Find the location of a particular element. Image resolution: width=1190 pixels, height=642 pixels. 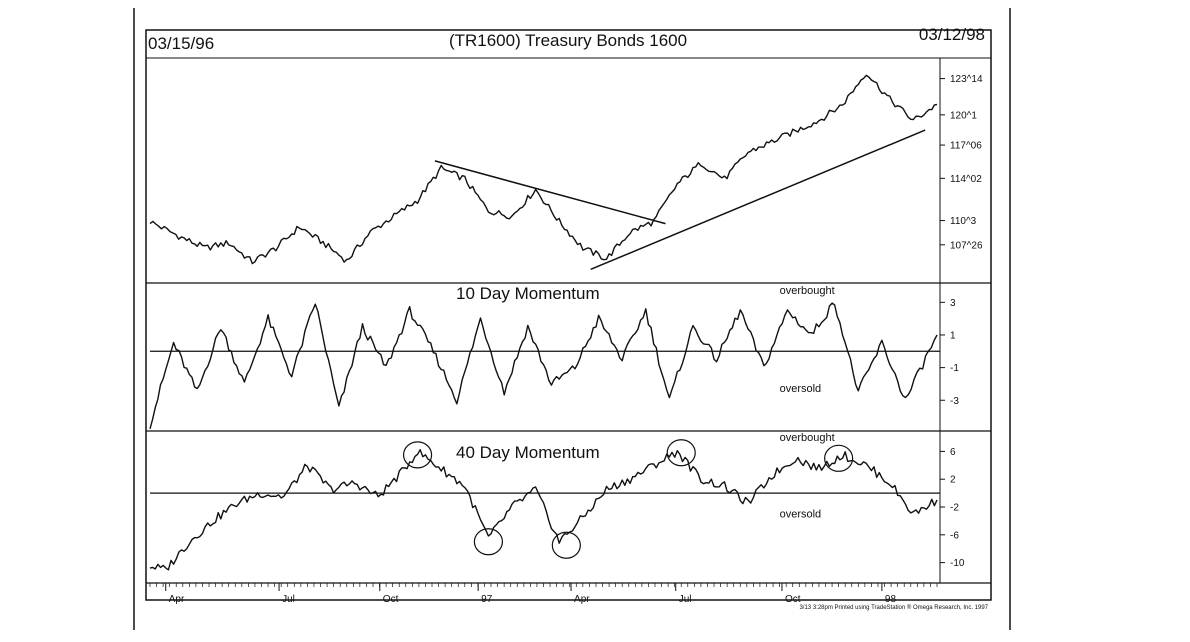

y-tick-label: 110^3 is located at coordinates (963, 221).